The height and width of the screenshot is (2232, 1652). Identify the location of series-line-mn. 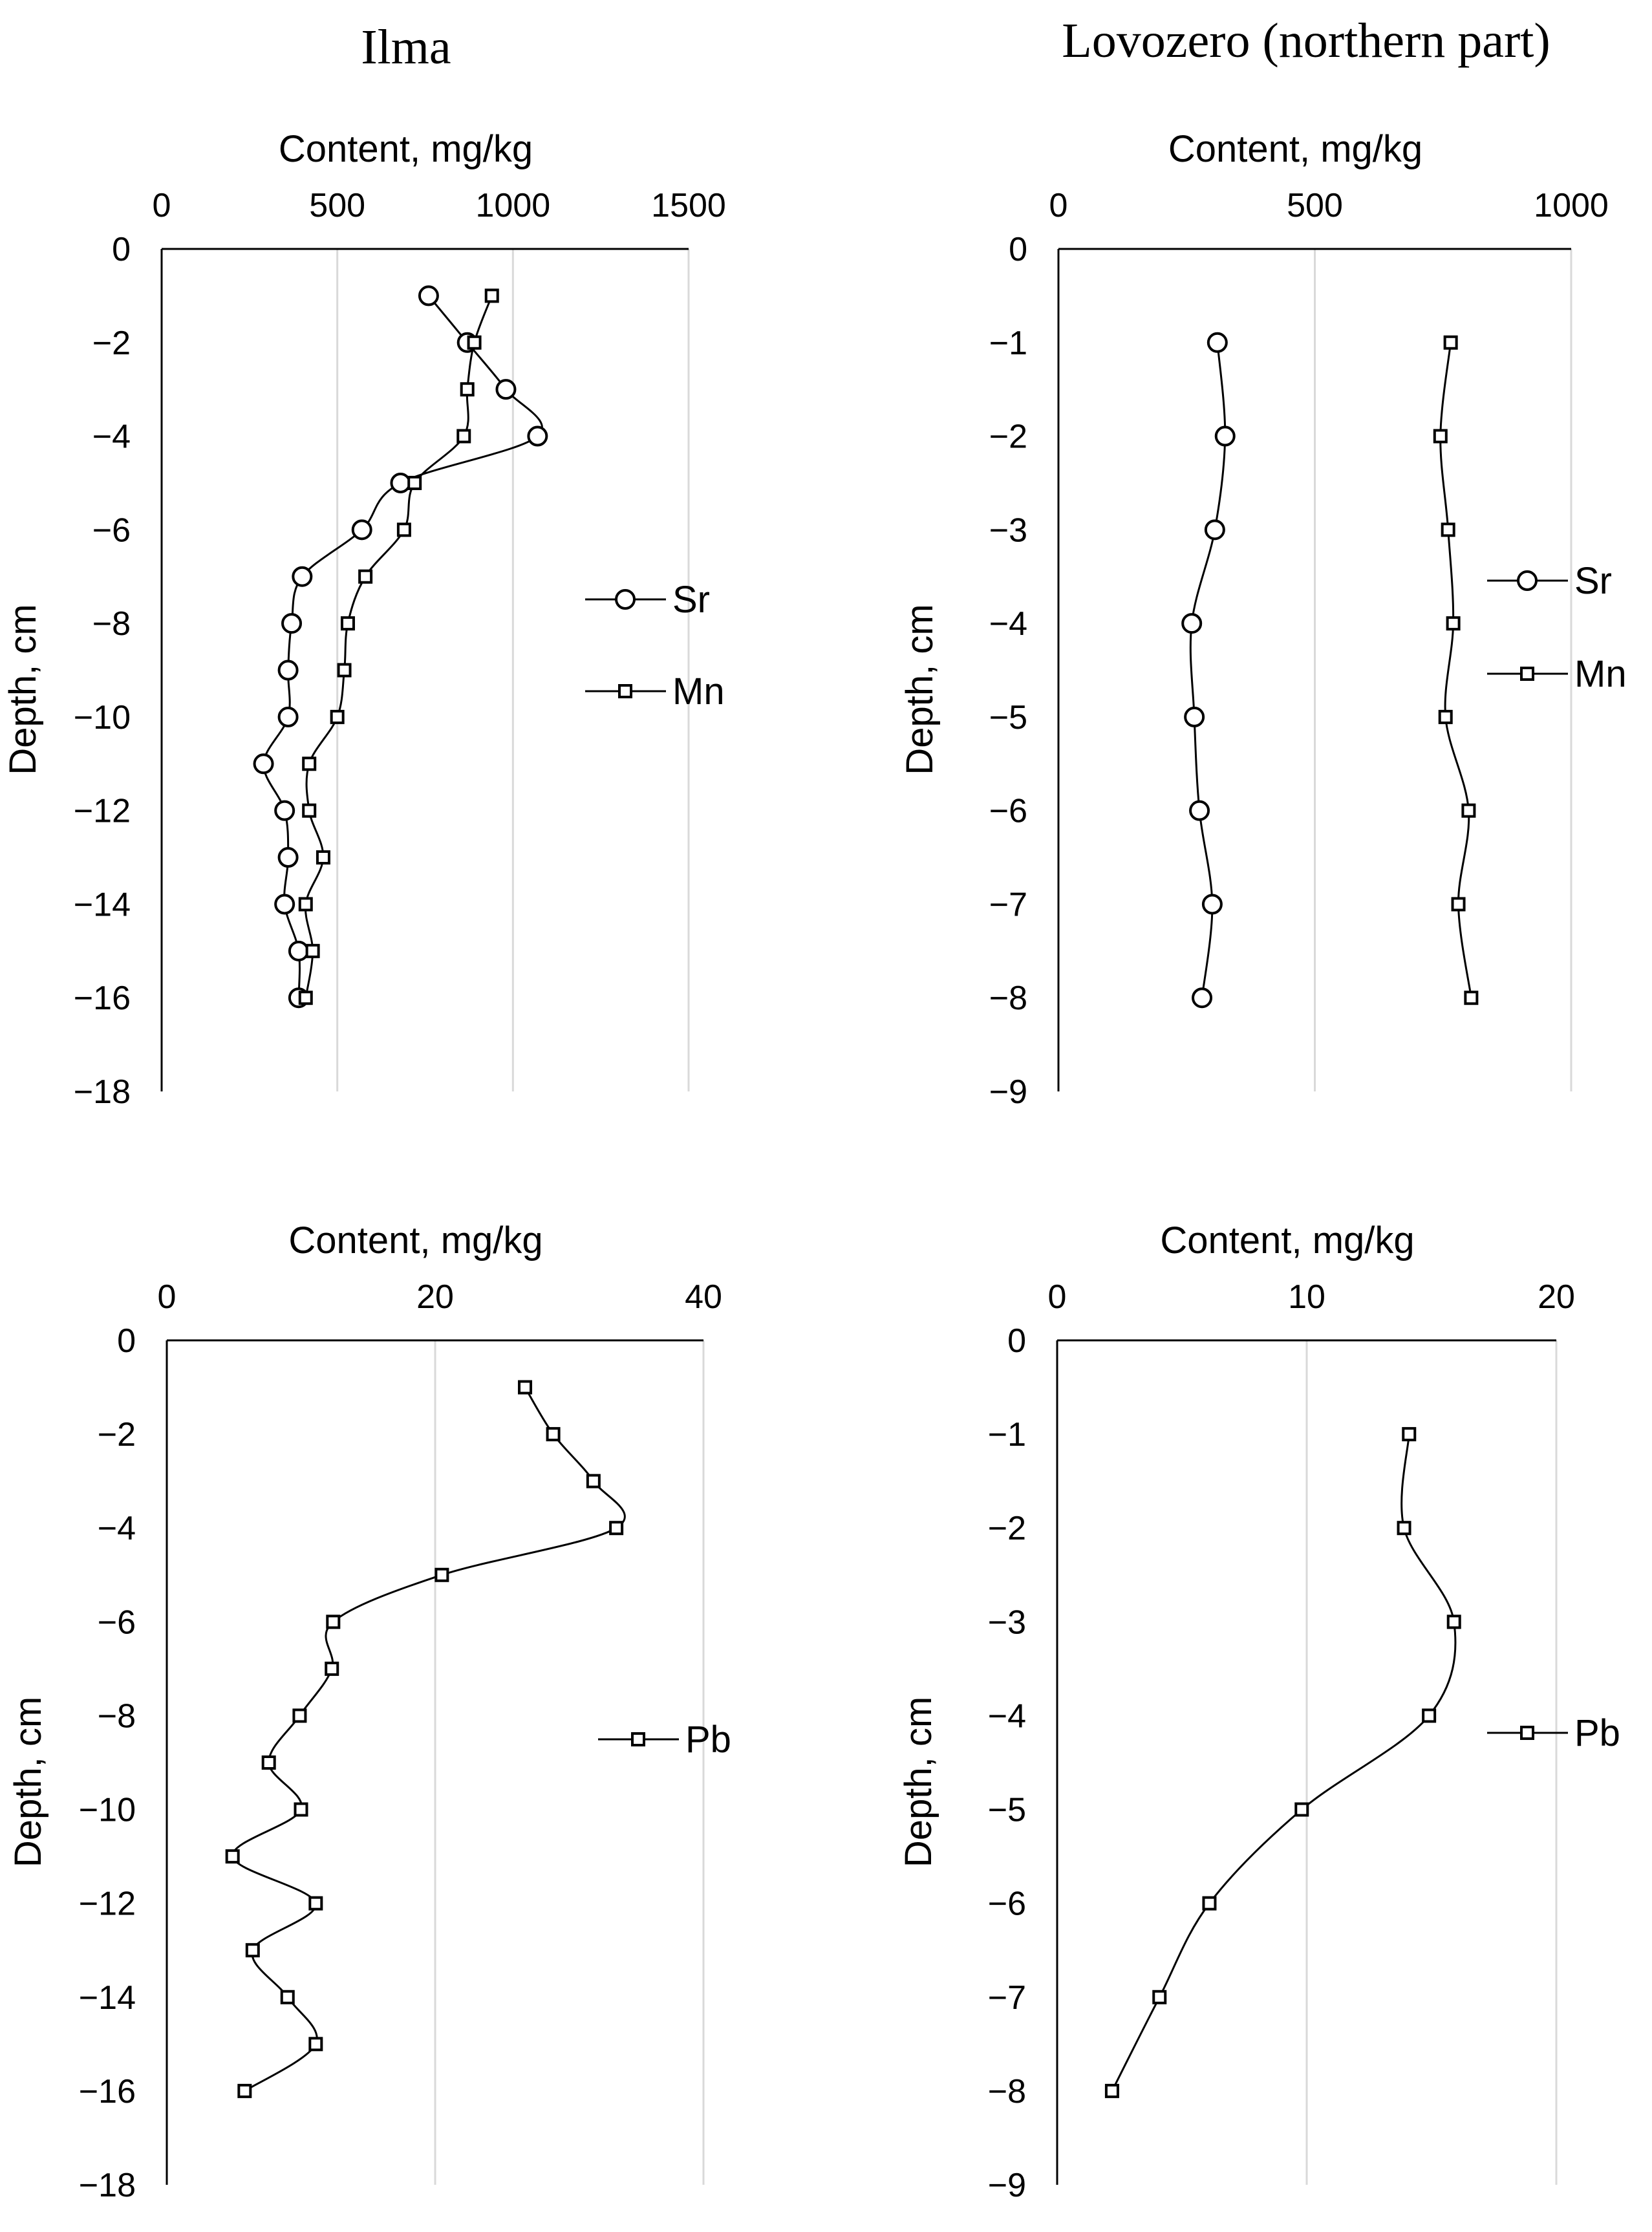
(398, 647).